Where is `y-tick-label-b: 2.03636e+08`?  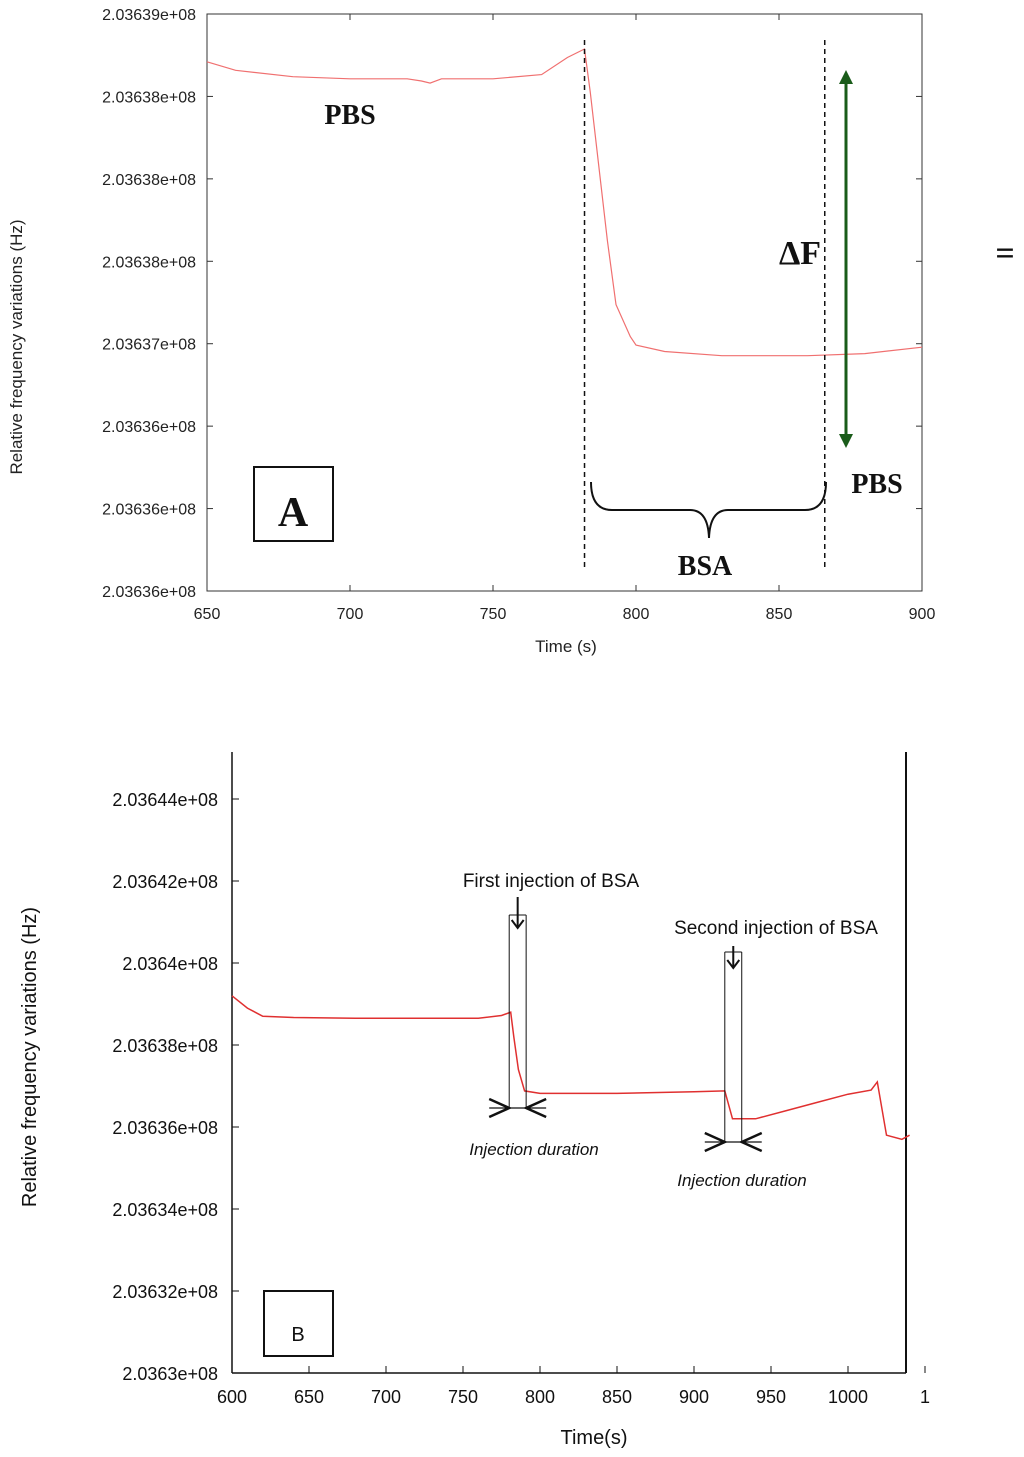
y-tick-label-b: 2.03636e+08 is located at coordinates (165, 1128).